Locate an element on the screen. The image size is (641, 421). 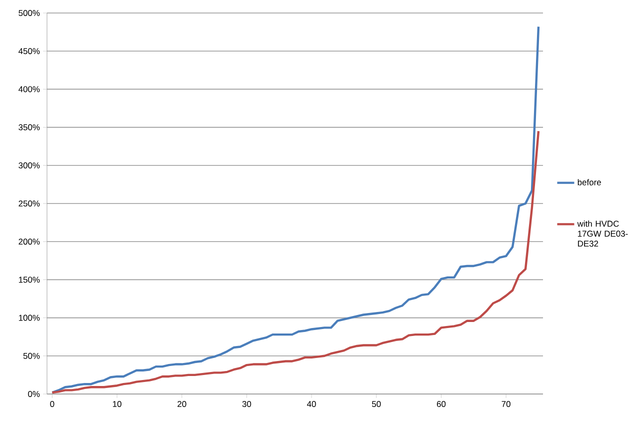
y-tick-label: 400% is located at coordinates (29, 89).